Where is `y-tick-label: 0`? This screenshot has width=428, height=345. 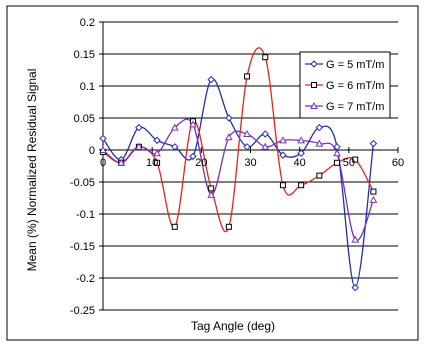
y-tick-label: 0 is located at coordinates (92, 151).